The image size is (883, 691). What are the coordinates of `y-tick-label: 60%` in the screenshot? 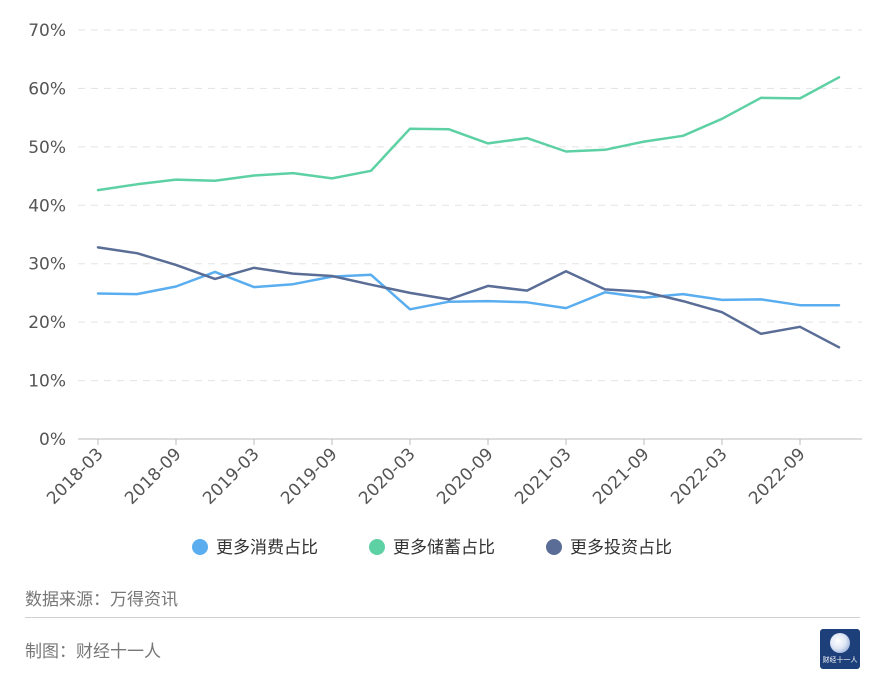 It's located at (47, 89).